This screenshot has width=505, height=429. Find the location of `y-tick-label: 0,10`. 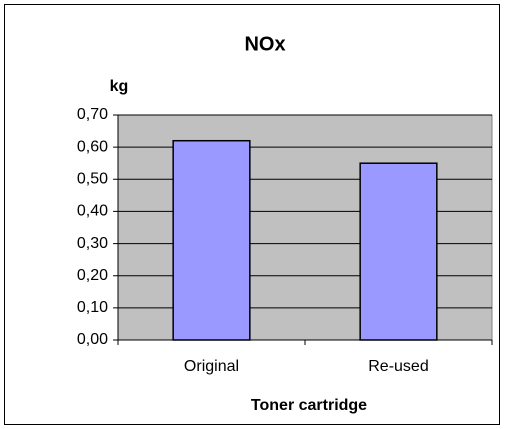

y-tick-label: 0,10 is located at coordinates (92, 307).